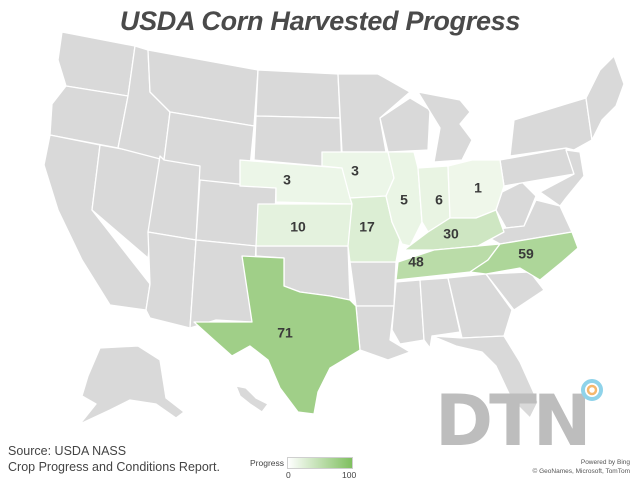 The image size is (640, 480). Describe the element at coordinates (581, 471) in the screenshot. I see `map-copyright: © GeoNames, Microsoft, TomTom` at that location.